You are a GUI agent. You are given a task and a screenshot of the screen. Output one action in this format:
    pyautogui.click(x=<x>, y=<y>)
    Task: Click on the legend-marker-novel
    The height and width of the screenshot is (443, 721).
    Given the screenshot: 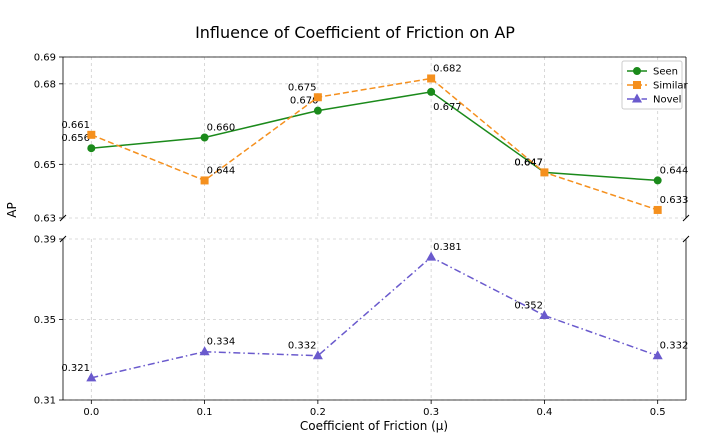 What is the action you would take?
    pyautogui.click(x=637, y=98)
    